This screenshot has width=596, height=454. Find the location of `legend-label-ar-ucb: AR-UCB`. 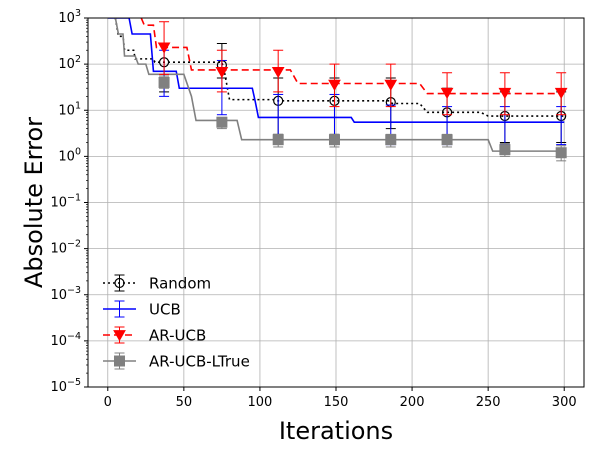

legend-label-ar-ucb: AR-UCB is located at coordinates (177, 336).